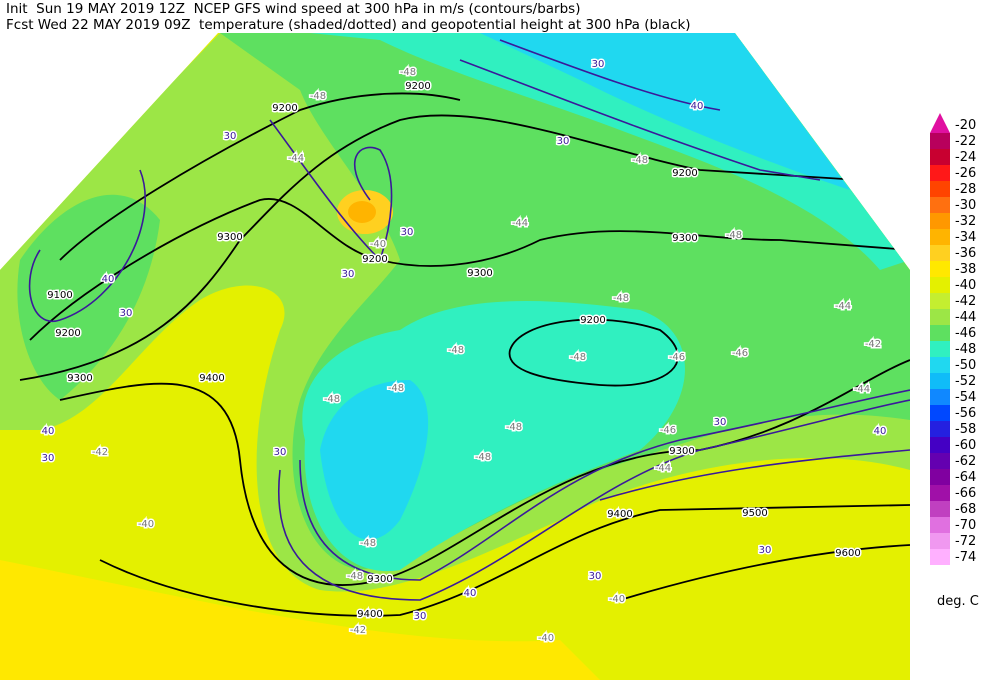 Image resolution: width=1000 pixels, height=684 pixels. What do you see at coordinates (958, 601) in the screenshot?
I see `colorbar-unit: deg. C` at bounding box center [958, 601].